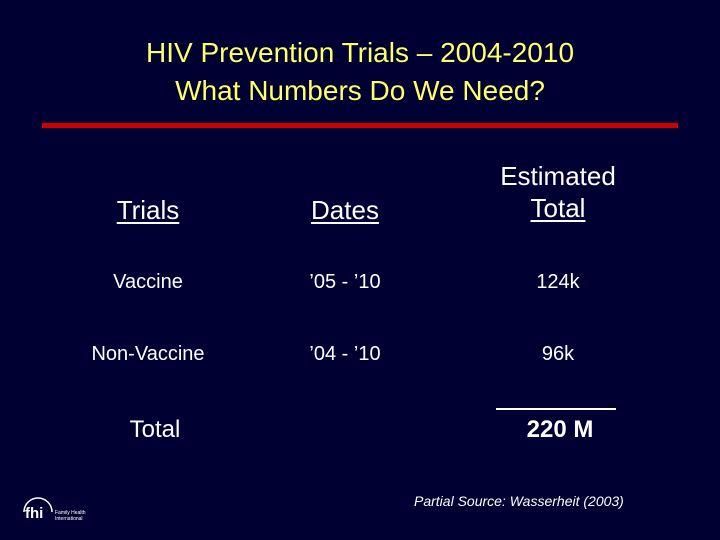 Image resolution: width=720 pixels, height=540 pixels. What do you see at coordinates (360, 125) in the screenshot?
I see `title-divider` at bounding box center [360, 125].